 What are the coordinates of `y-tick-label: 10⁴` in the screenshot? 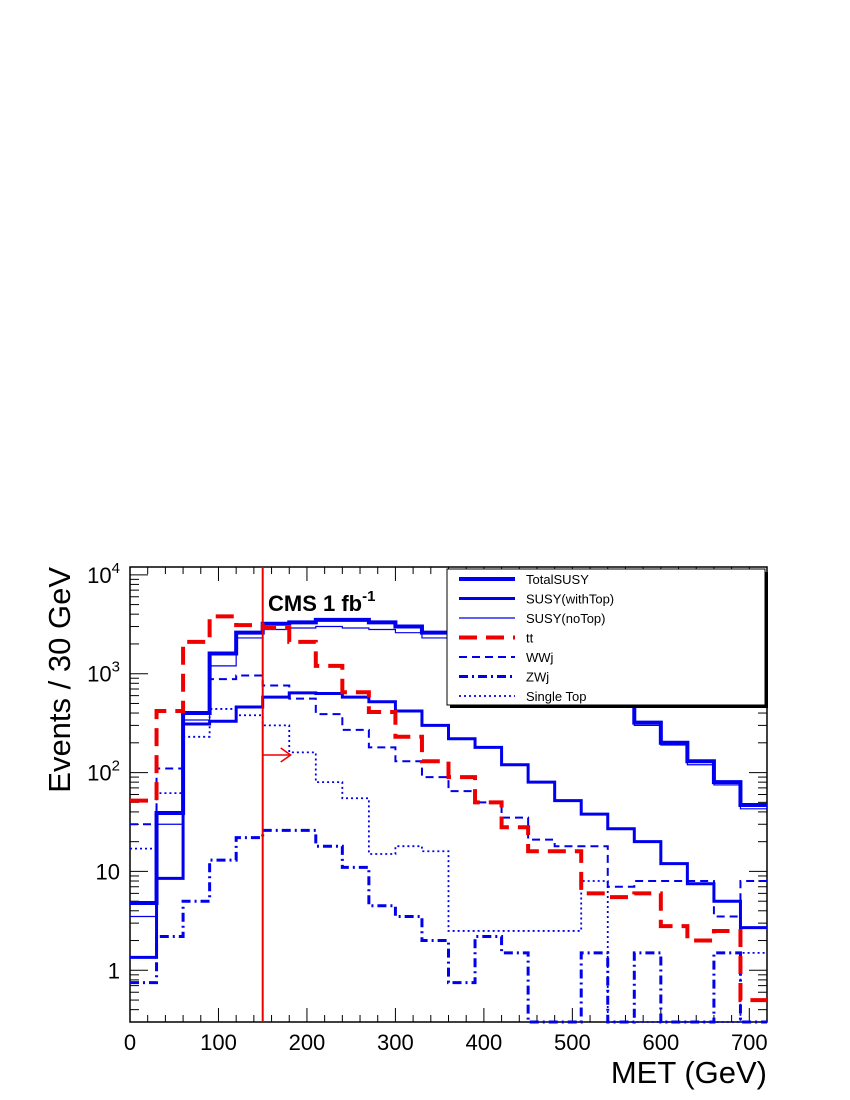 It's located at (103, 574).